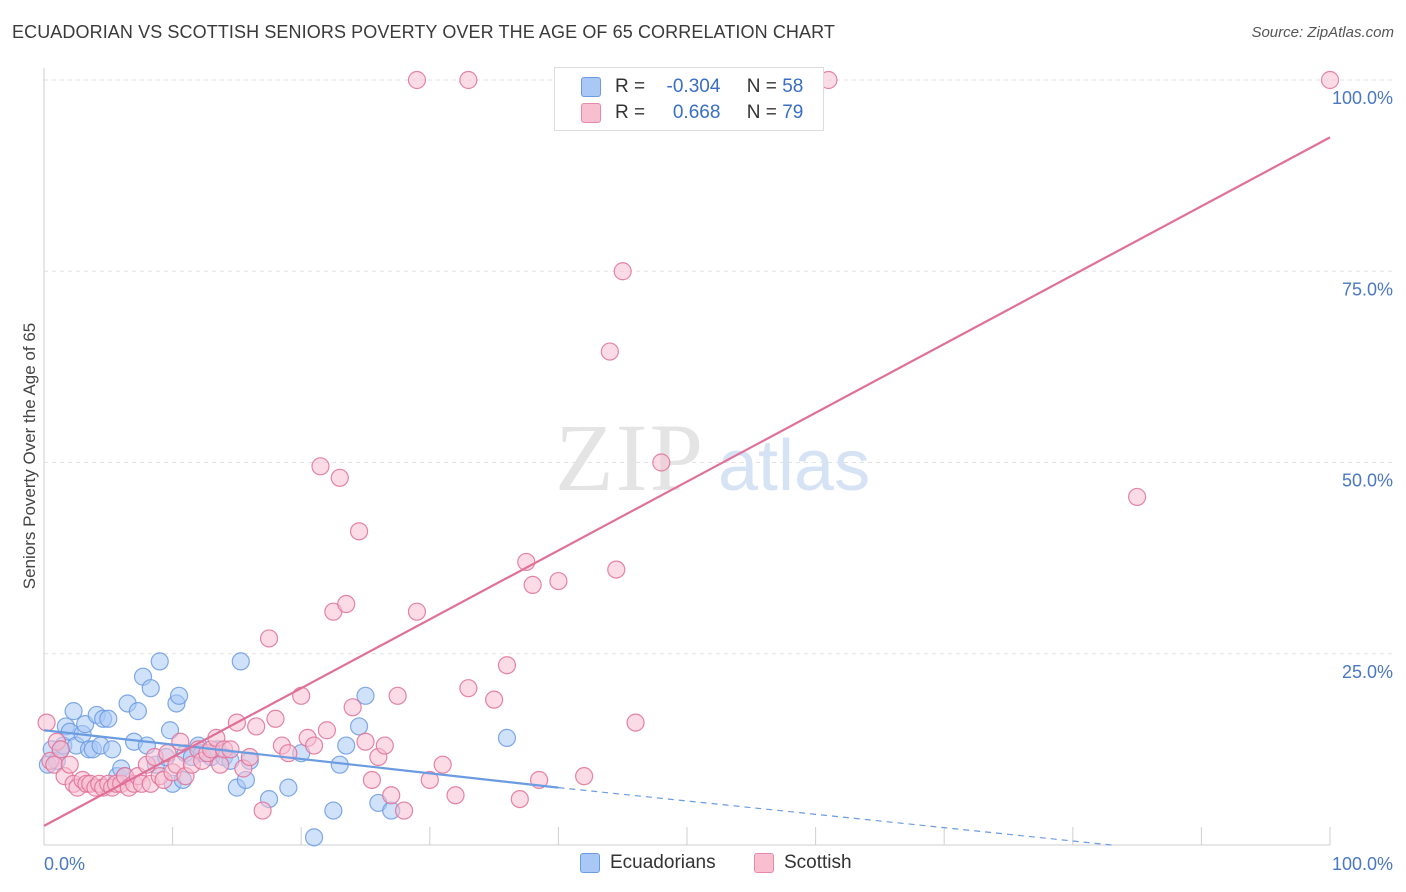 This screenshot has width=1406, height=892. I want to click on legend-swatch-ecuadorians, so click(591, 87).